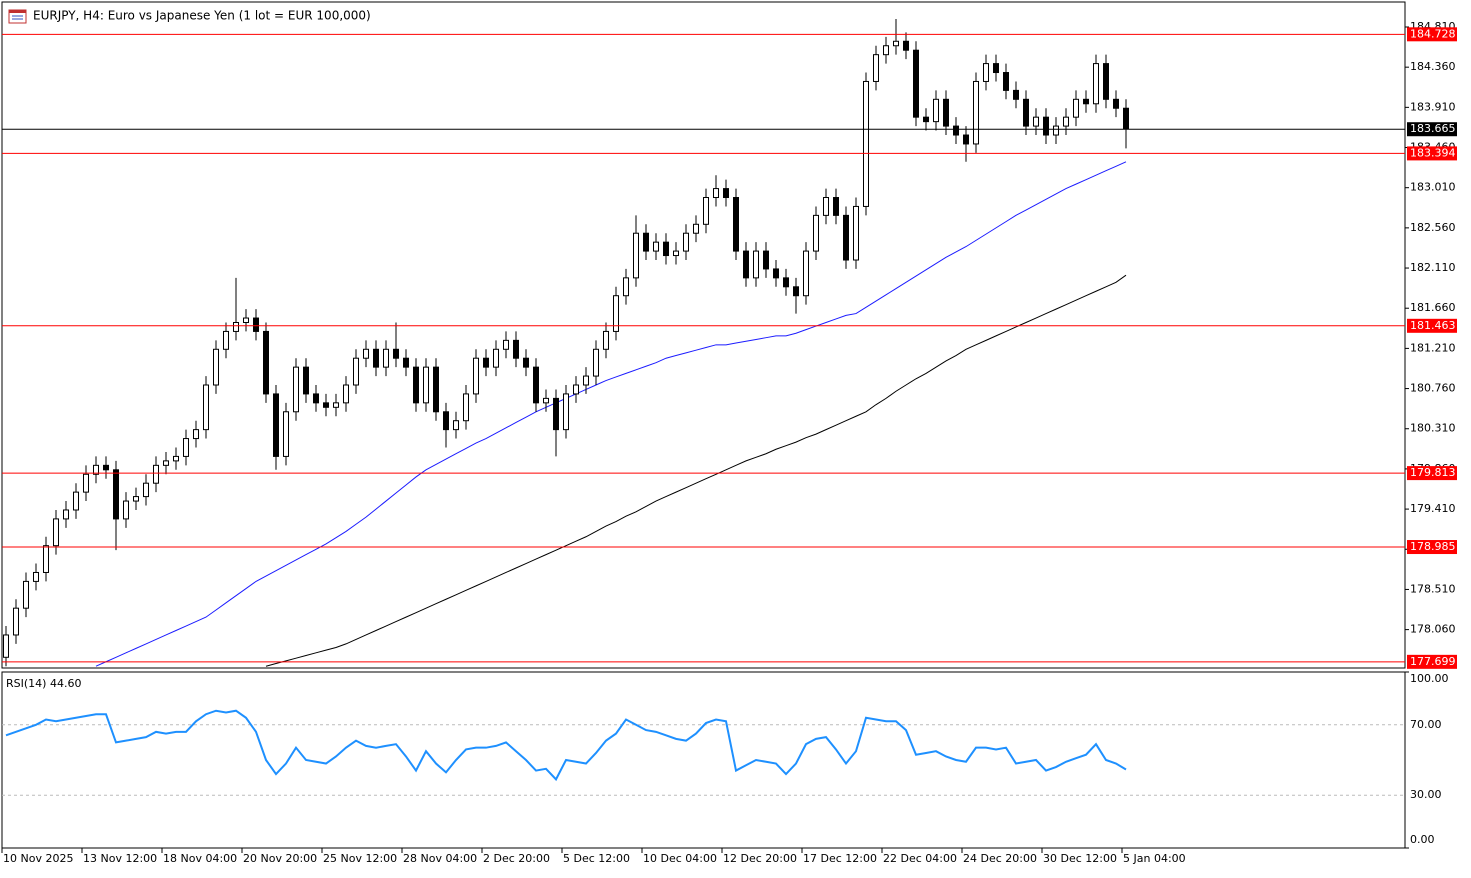 This screenshot has width=1471, height=878. I want to click on y-tick-label: 0.00, so click(1422, 839).